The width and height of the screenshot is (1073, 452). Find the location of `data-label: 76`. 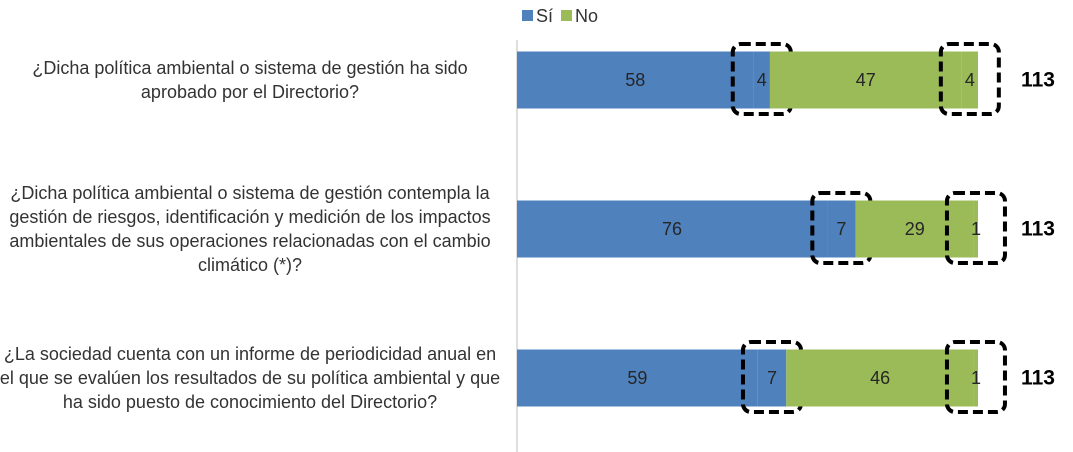

data-label: 76 is located at coordinates (672, 229).